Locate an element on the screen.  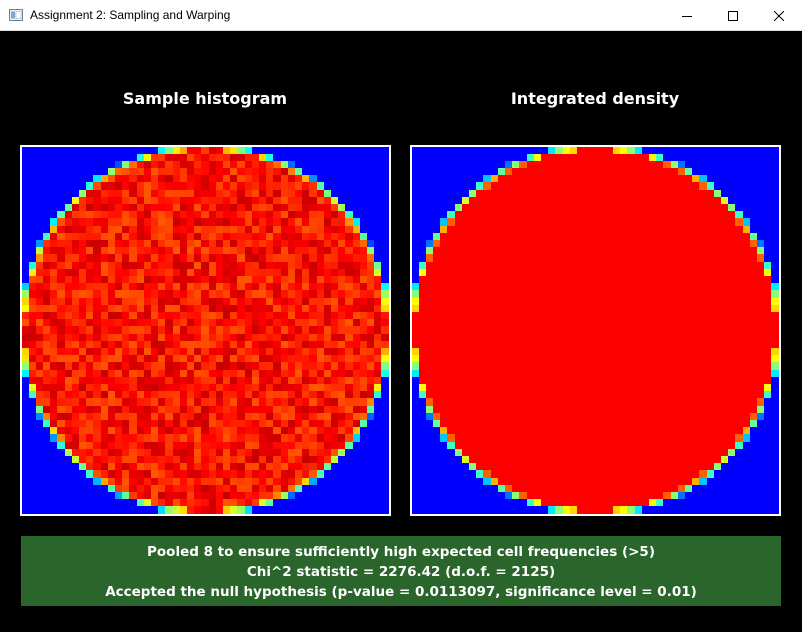
title-bar: Assignment 2: Sampling and Warping is located at coordinates (401, 15).